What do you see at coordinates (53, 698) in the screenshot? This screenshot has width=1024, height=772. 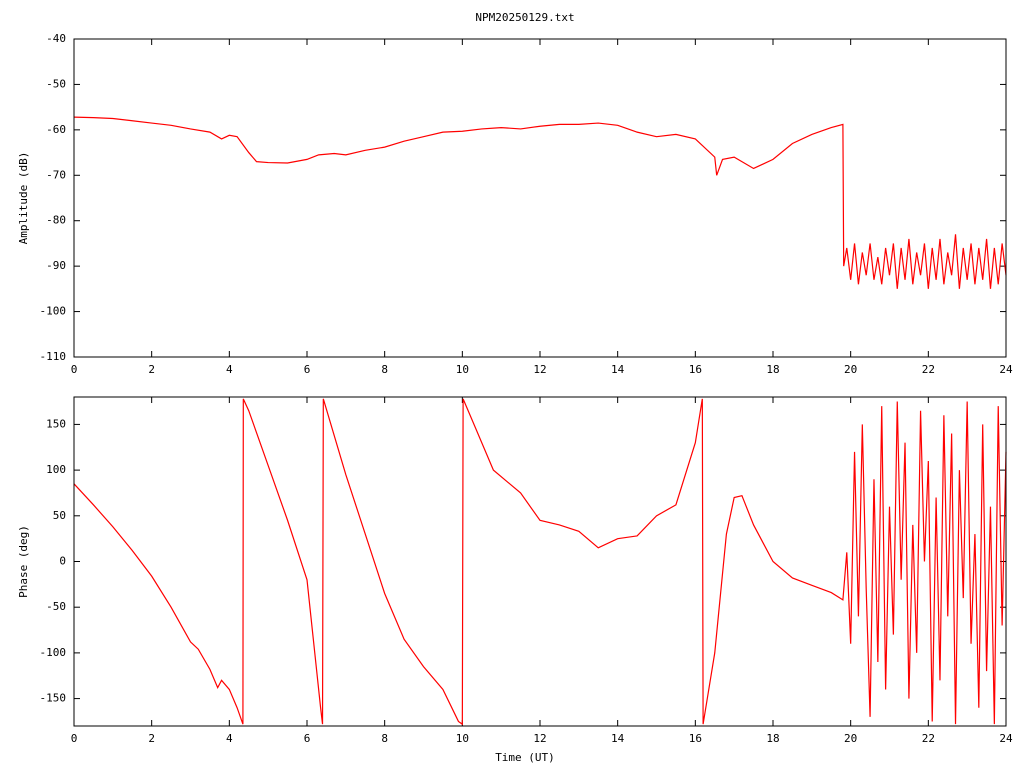 I see `y-tick-label: -150` at bounding box center [53, 698].